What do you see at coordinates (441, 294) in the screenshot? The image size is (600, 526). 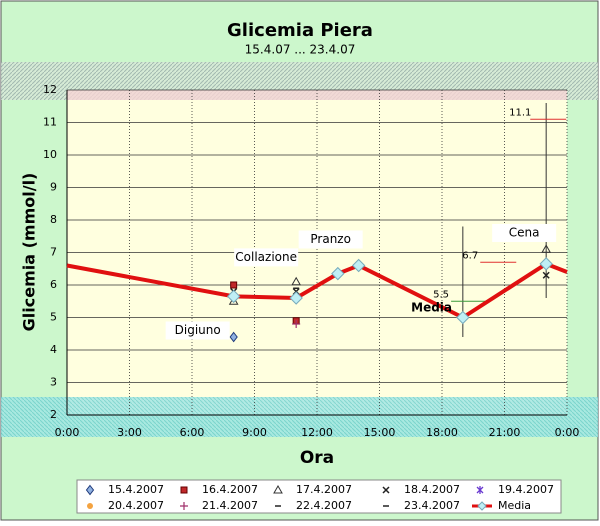 I see `level-label: 5.5` at bounding box center [441, 294].